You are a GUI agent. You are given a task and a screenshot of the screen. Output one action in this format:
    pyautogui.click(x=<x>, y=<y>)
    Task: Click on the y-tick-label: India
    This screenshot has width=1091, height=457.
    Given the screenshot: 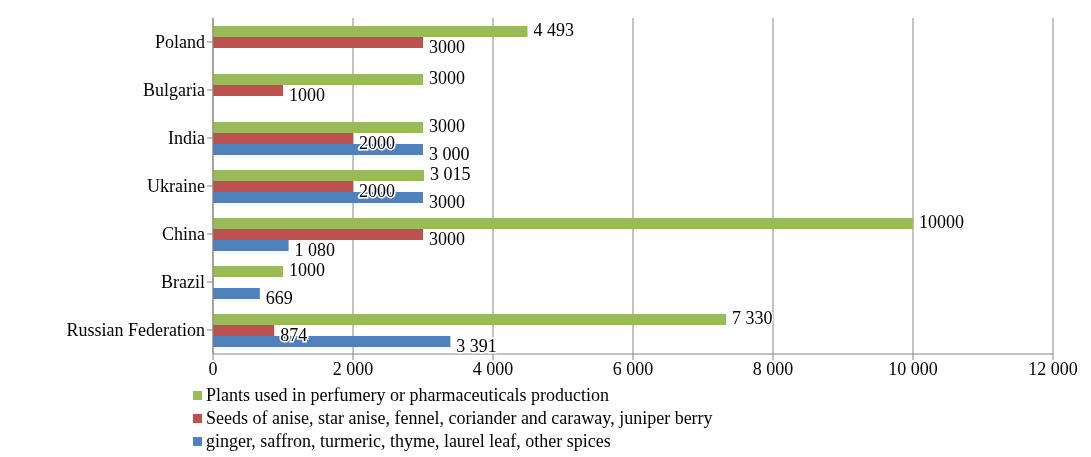 What is the action you would take?
    pyautogui.click(x=187, y=138)
    